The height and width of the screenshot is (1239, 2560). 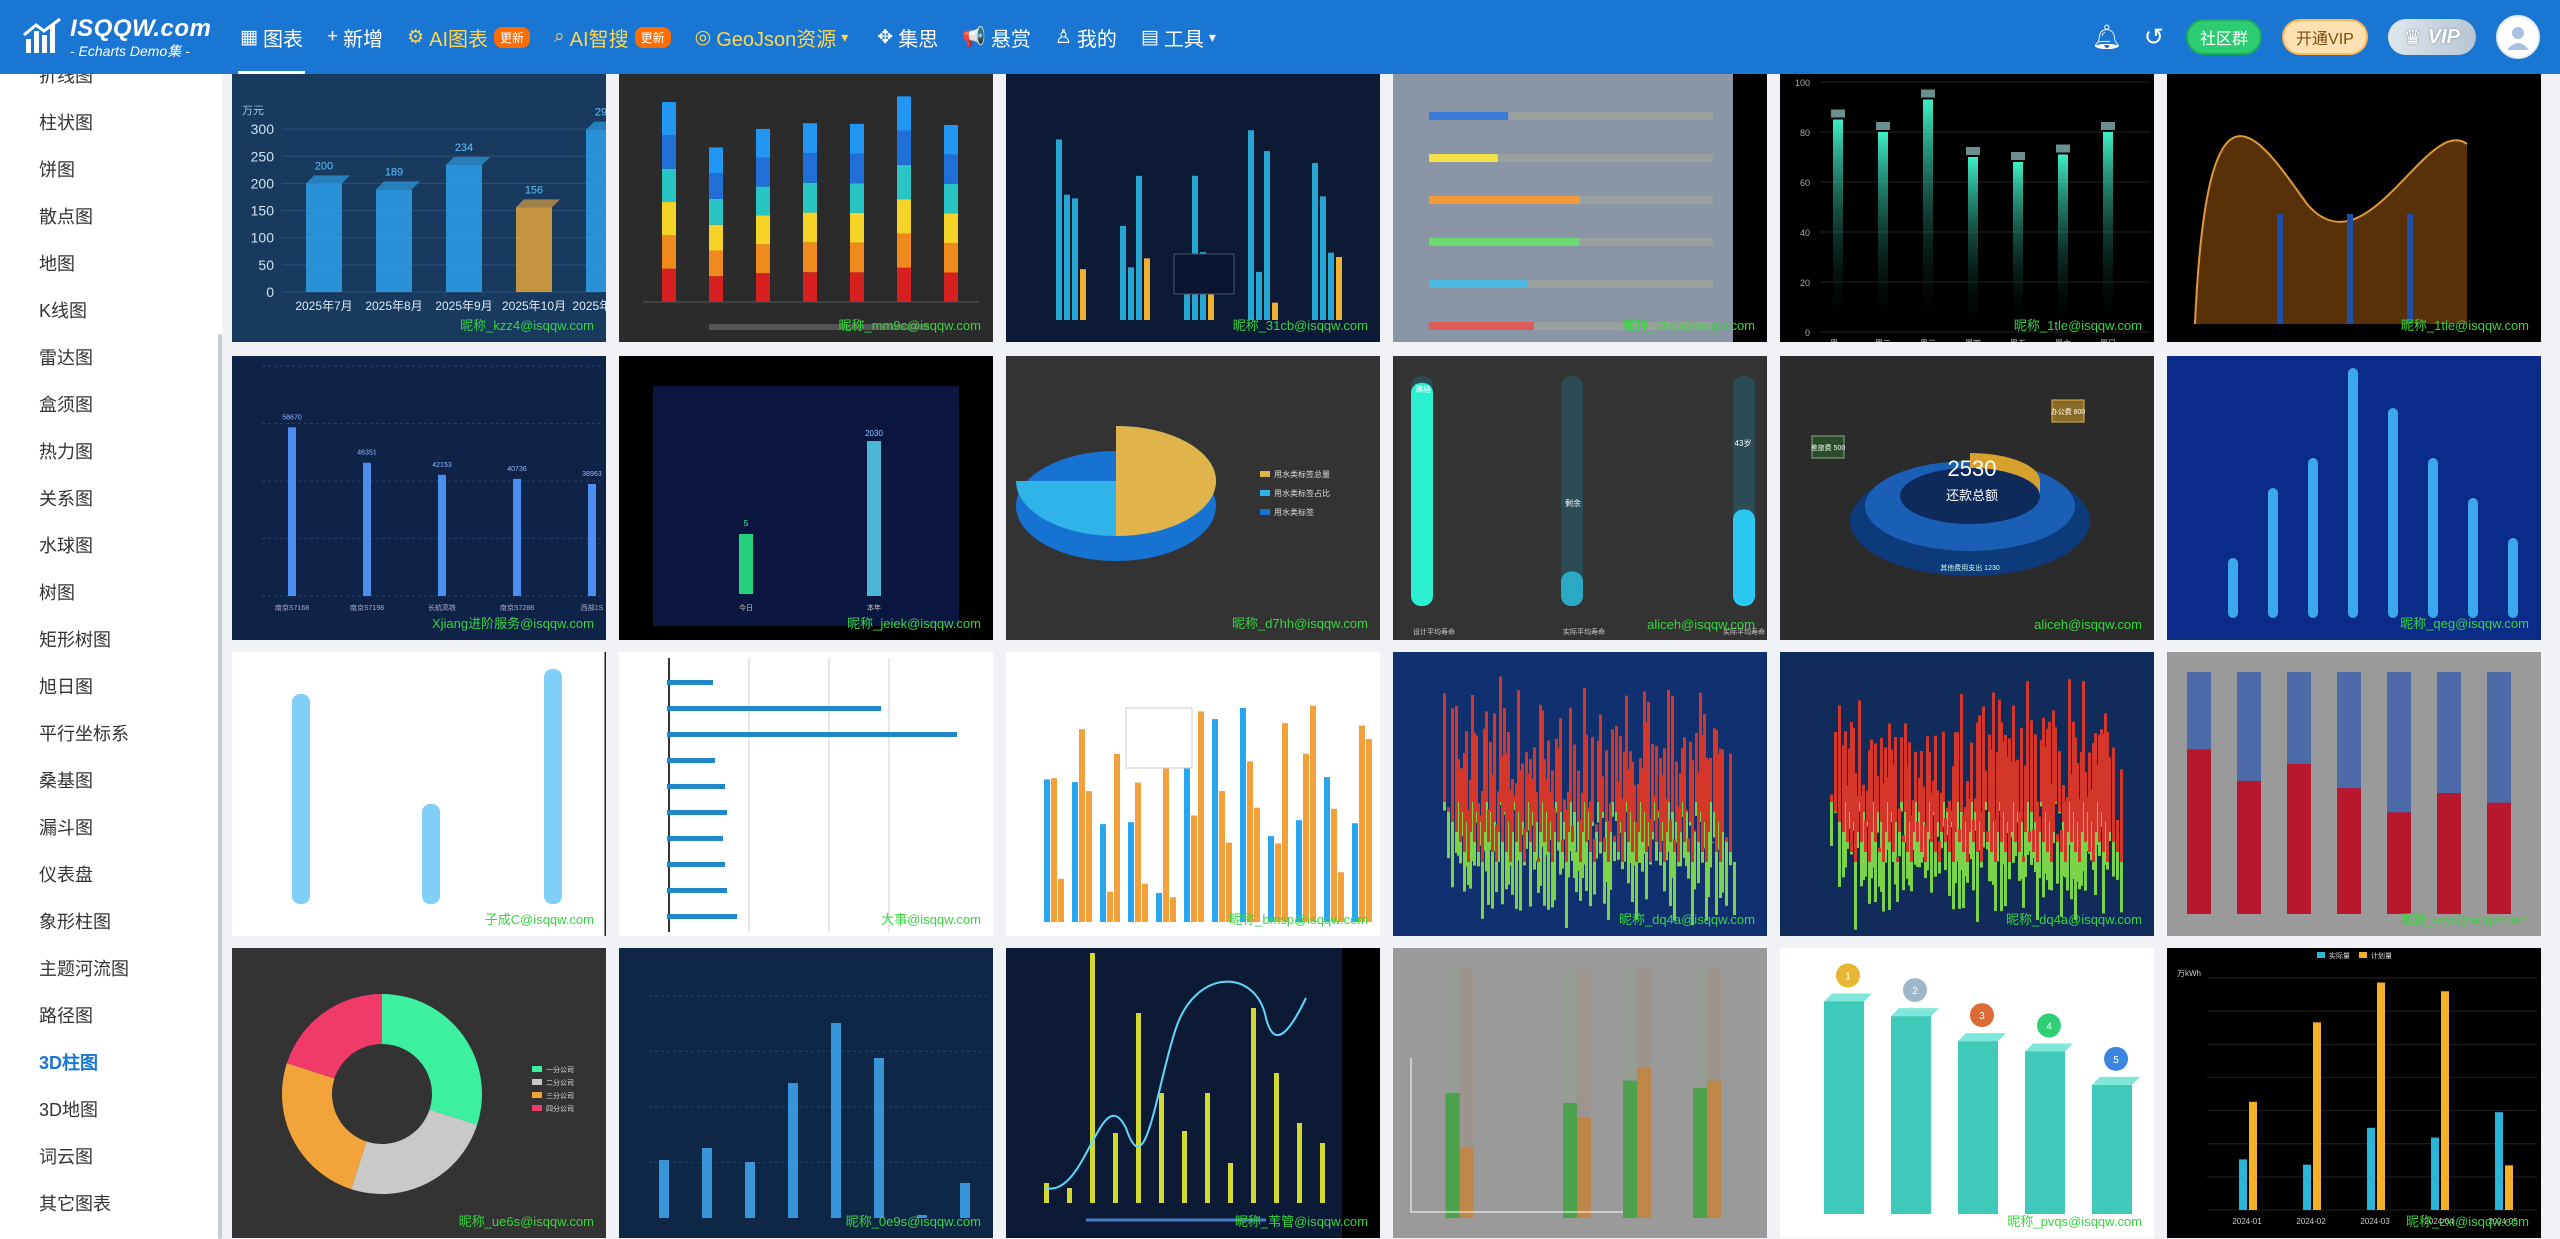 What do you see at coordinates (66, 875) in the screenshot?
I see `sidebar-item: 仪表盘` at bounding box center [66, 875].